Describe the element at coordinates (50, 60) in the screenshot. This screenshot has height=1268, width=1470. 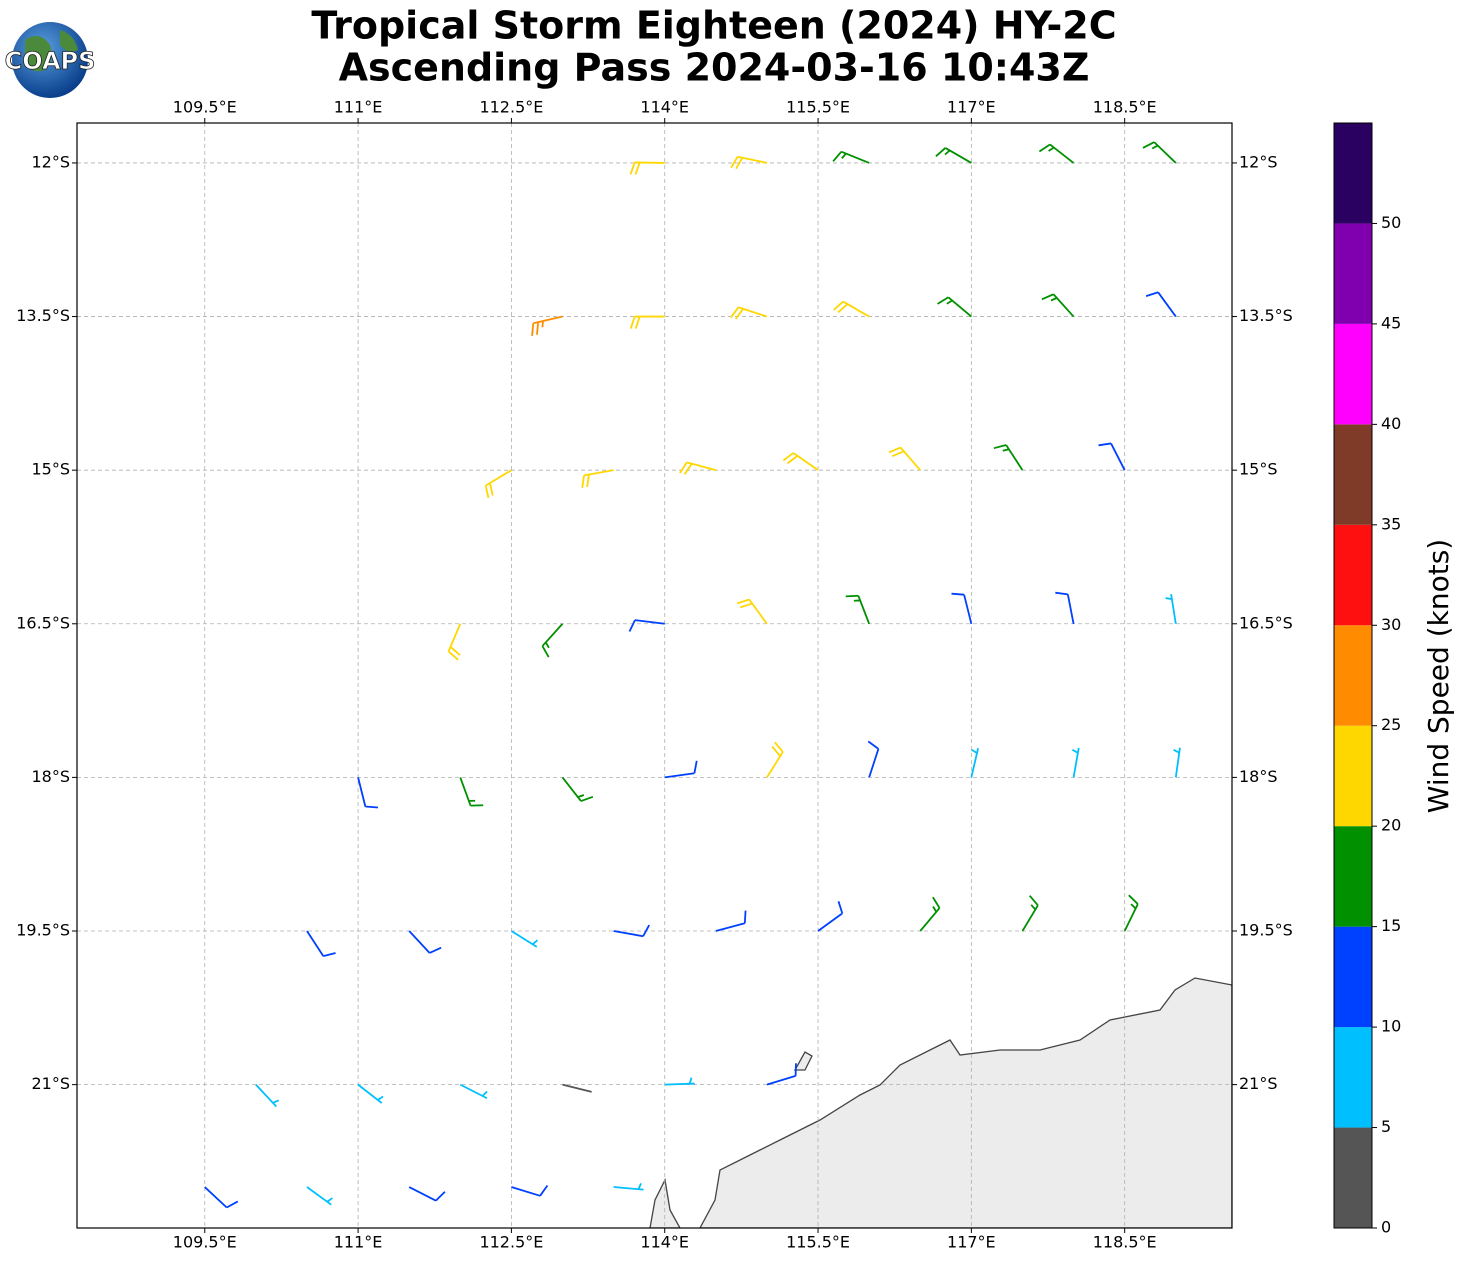
I see `logo: COAPS` at that location.